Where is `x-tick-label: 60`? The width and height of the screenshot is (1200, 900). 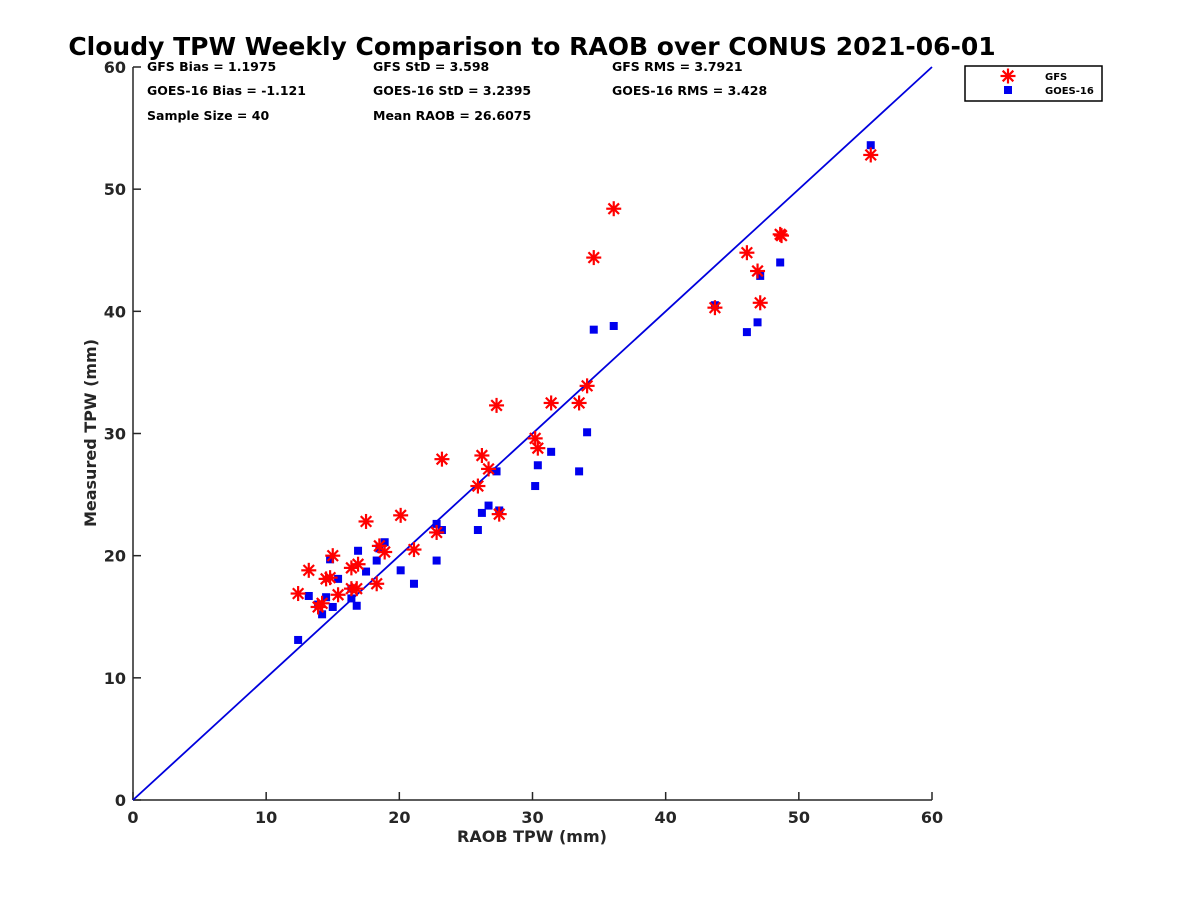 x-tick-label: 60 is located at coordinates (932, 817).